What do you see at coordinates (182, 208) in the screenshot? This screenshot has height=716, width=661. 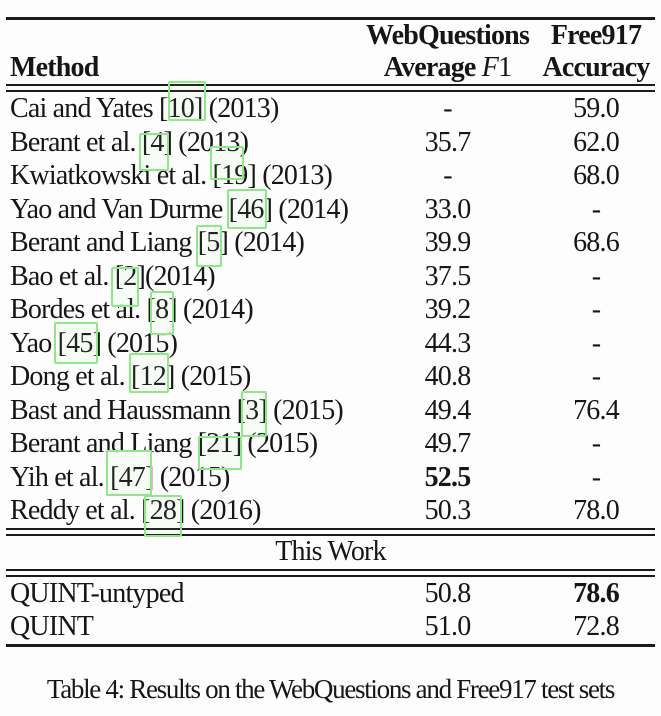 I see `method-cell: Yao and Van Durme [46] (2014)` at bounding box center [182, 208].